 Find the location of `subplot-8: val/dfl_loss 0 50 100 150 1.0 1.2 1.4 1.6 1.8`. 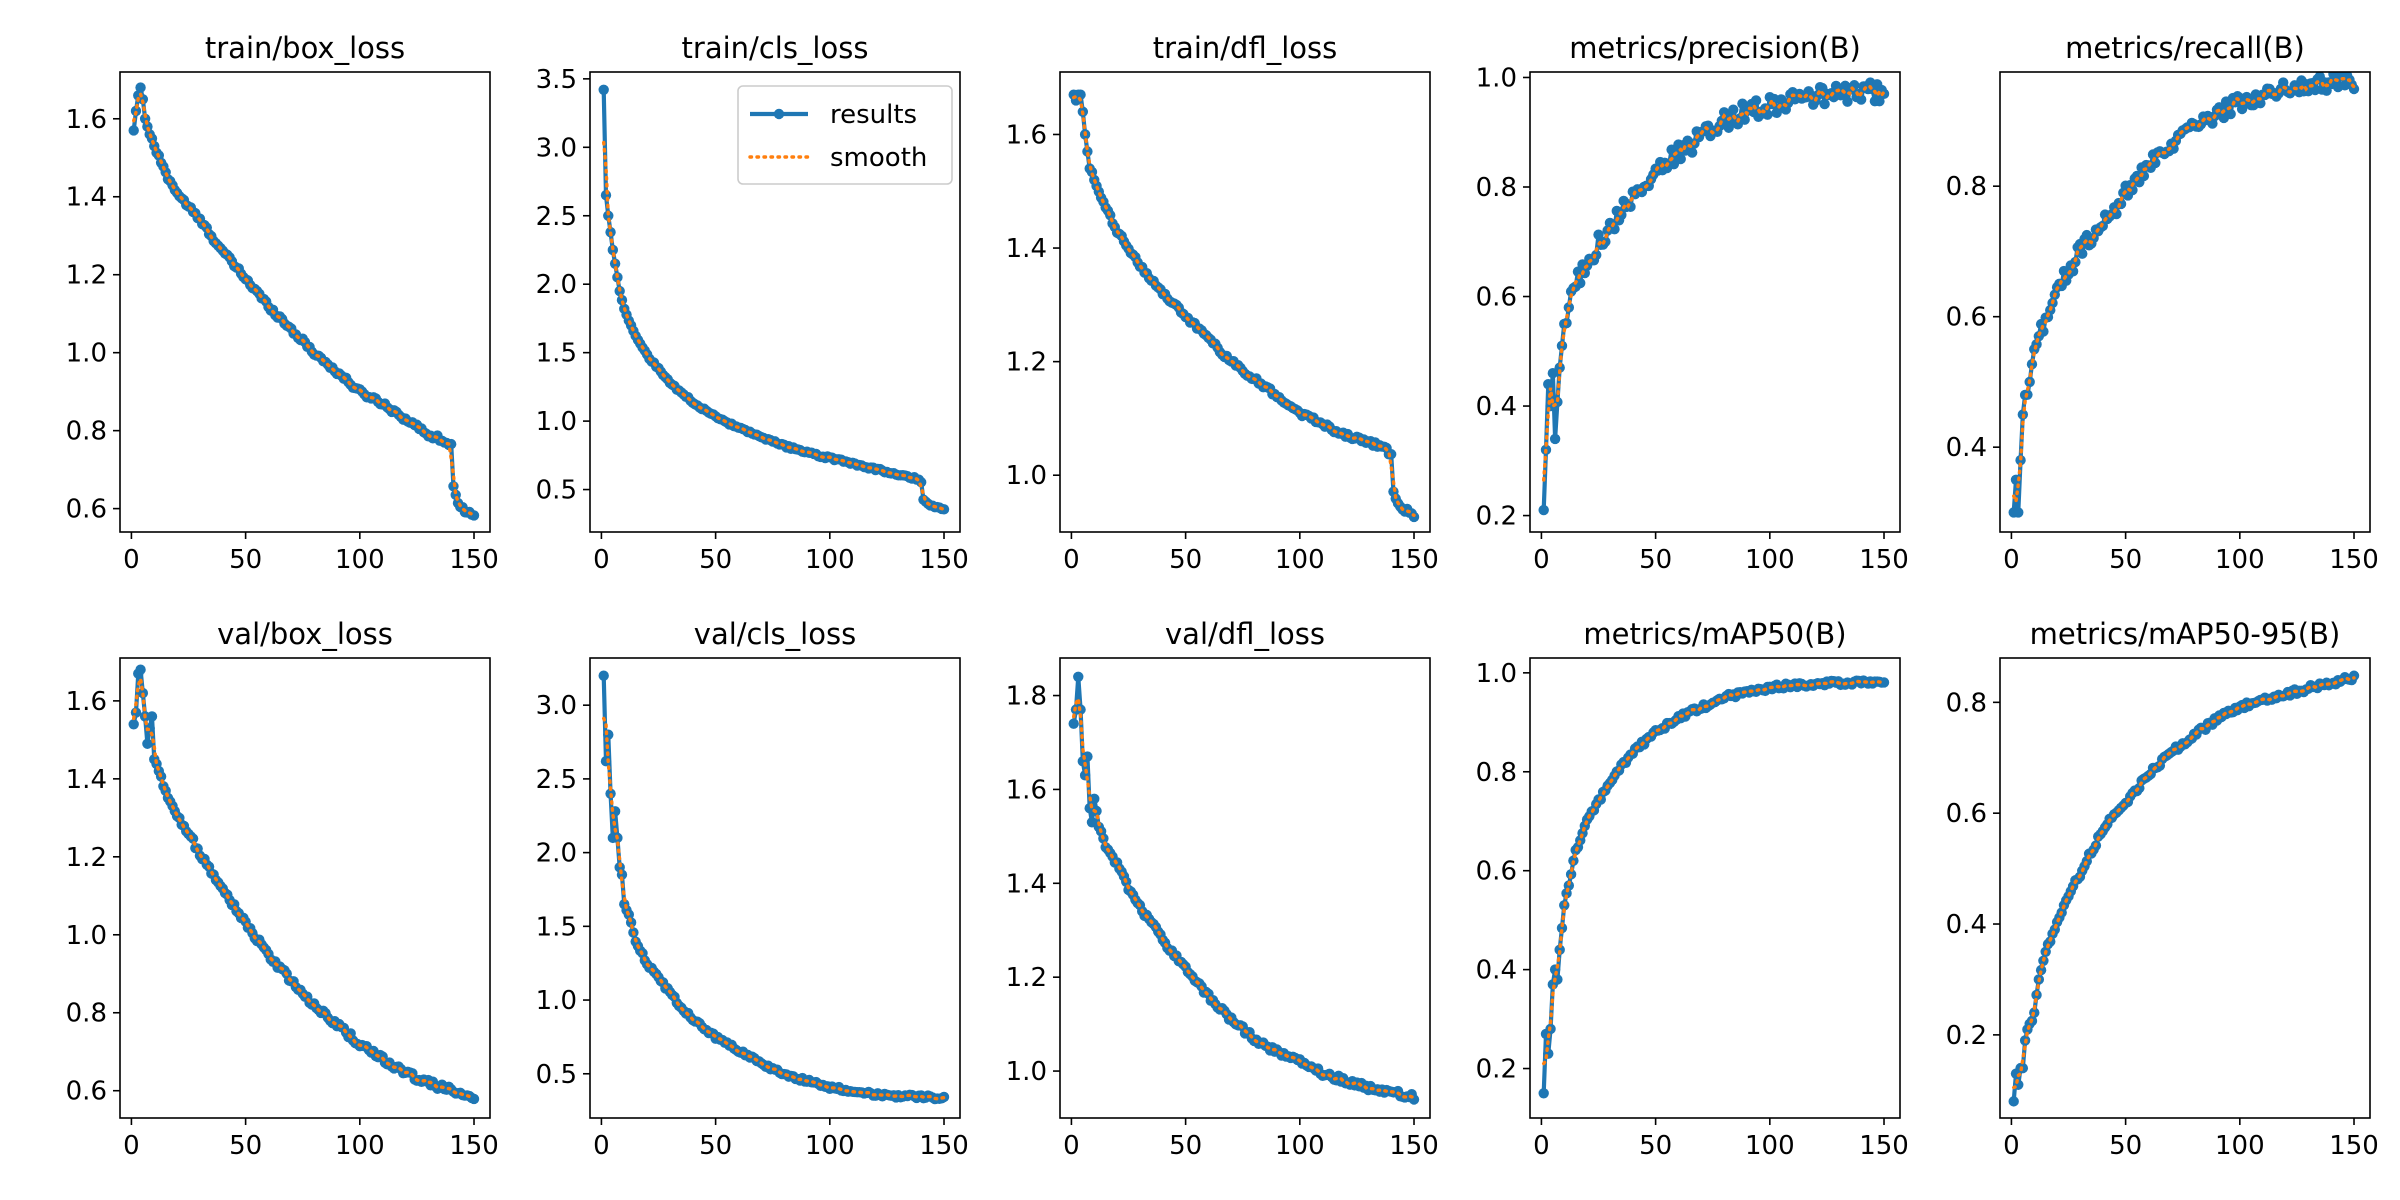

subplot-8: val/dfl_loss 0 50 100 150 1.0 1.2 1.4 1.6 1.8 is located at coordinates (1222, 889).